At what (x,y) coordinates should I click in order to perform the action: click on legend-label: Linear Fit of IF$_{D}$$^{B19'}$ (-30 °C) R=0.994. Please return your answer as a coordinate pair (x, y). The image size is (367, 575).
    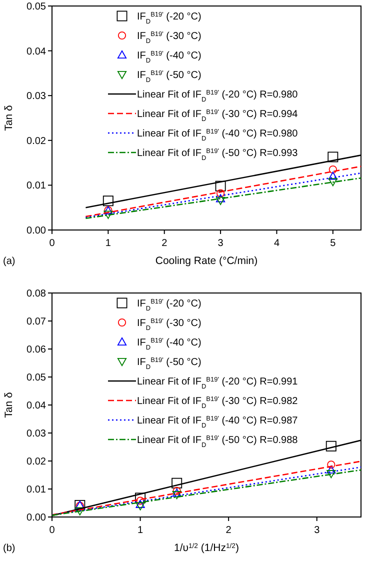
    Looking at the image, I should click on (217, 115).